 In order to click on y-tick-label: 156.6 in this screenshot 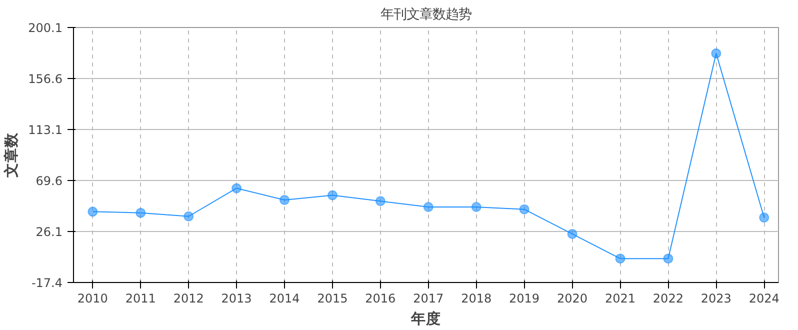, I will do `click(45, 79)`.